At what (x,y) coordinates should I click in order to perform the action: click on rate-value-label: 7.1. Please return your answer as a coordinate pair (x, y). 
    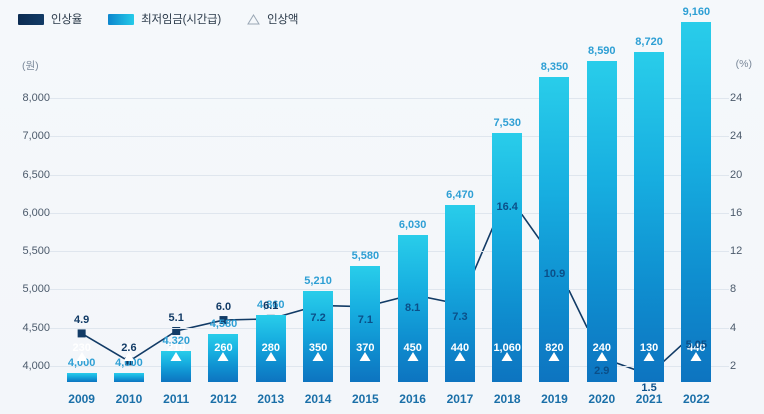
    Looking at the image, I should click on (365, 319).